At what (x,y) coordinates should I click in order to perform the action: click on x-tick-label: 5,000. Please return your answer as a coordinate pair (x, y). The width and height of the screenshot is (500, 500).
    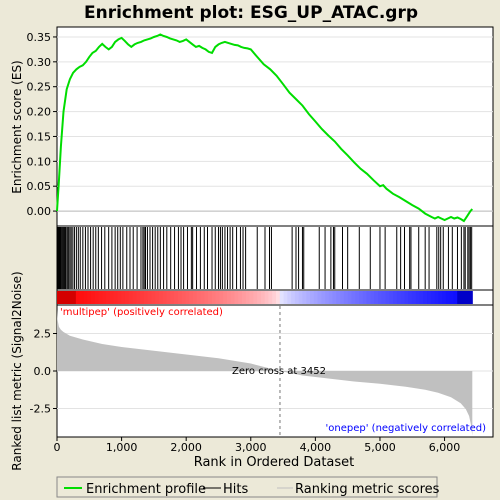
    Looking at the image, I should click on (380, 447).